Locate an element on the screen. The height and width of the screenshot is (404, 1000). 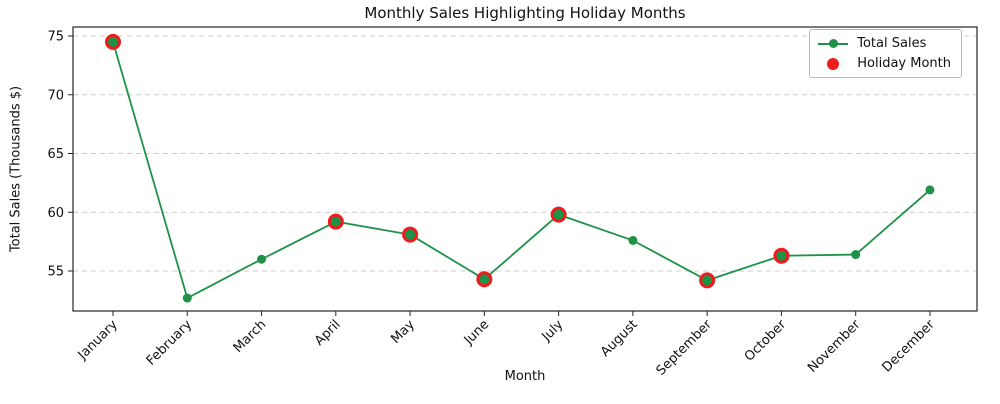
legend-label-holiday-month: Holiday Month is located at coordinates (904, 63).